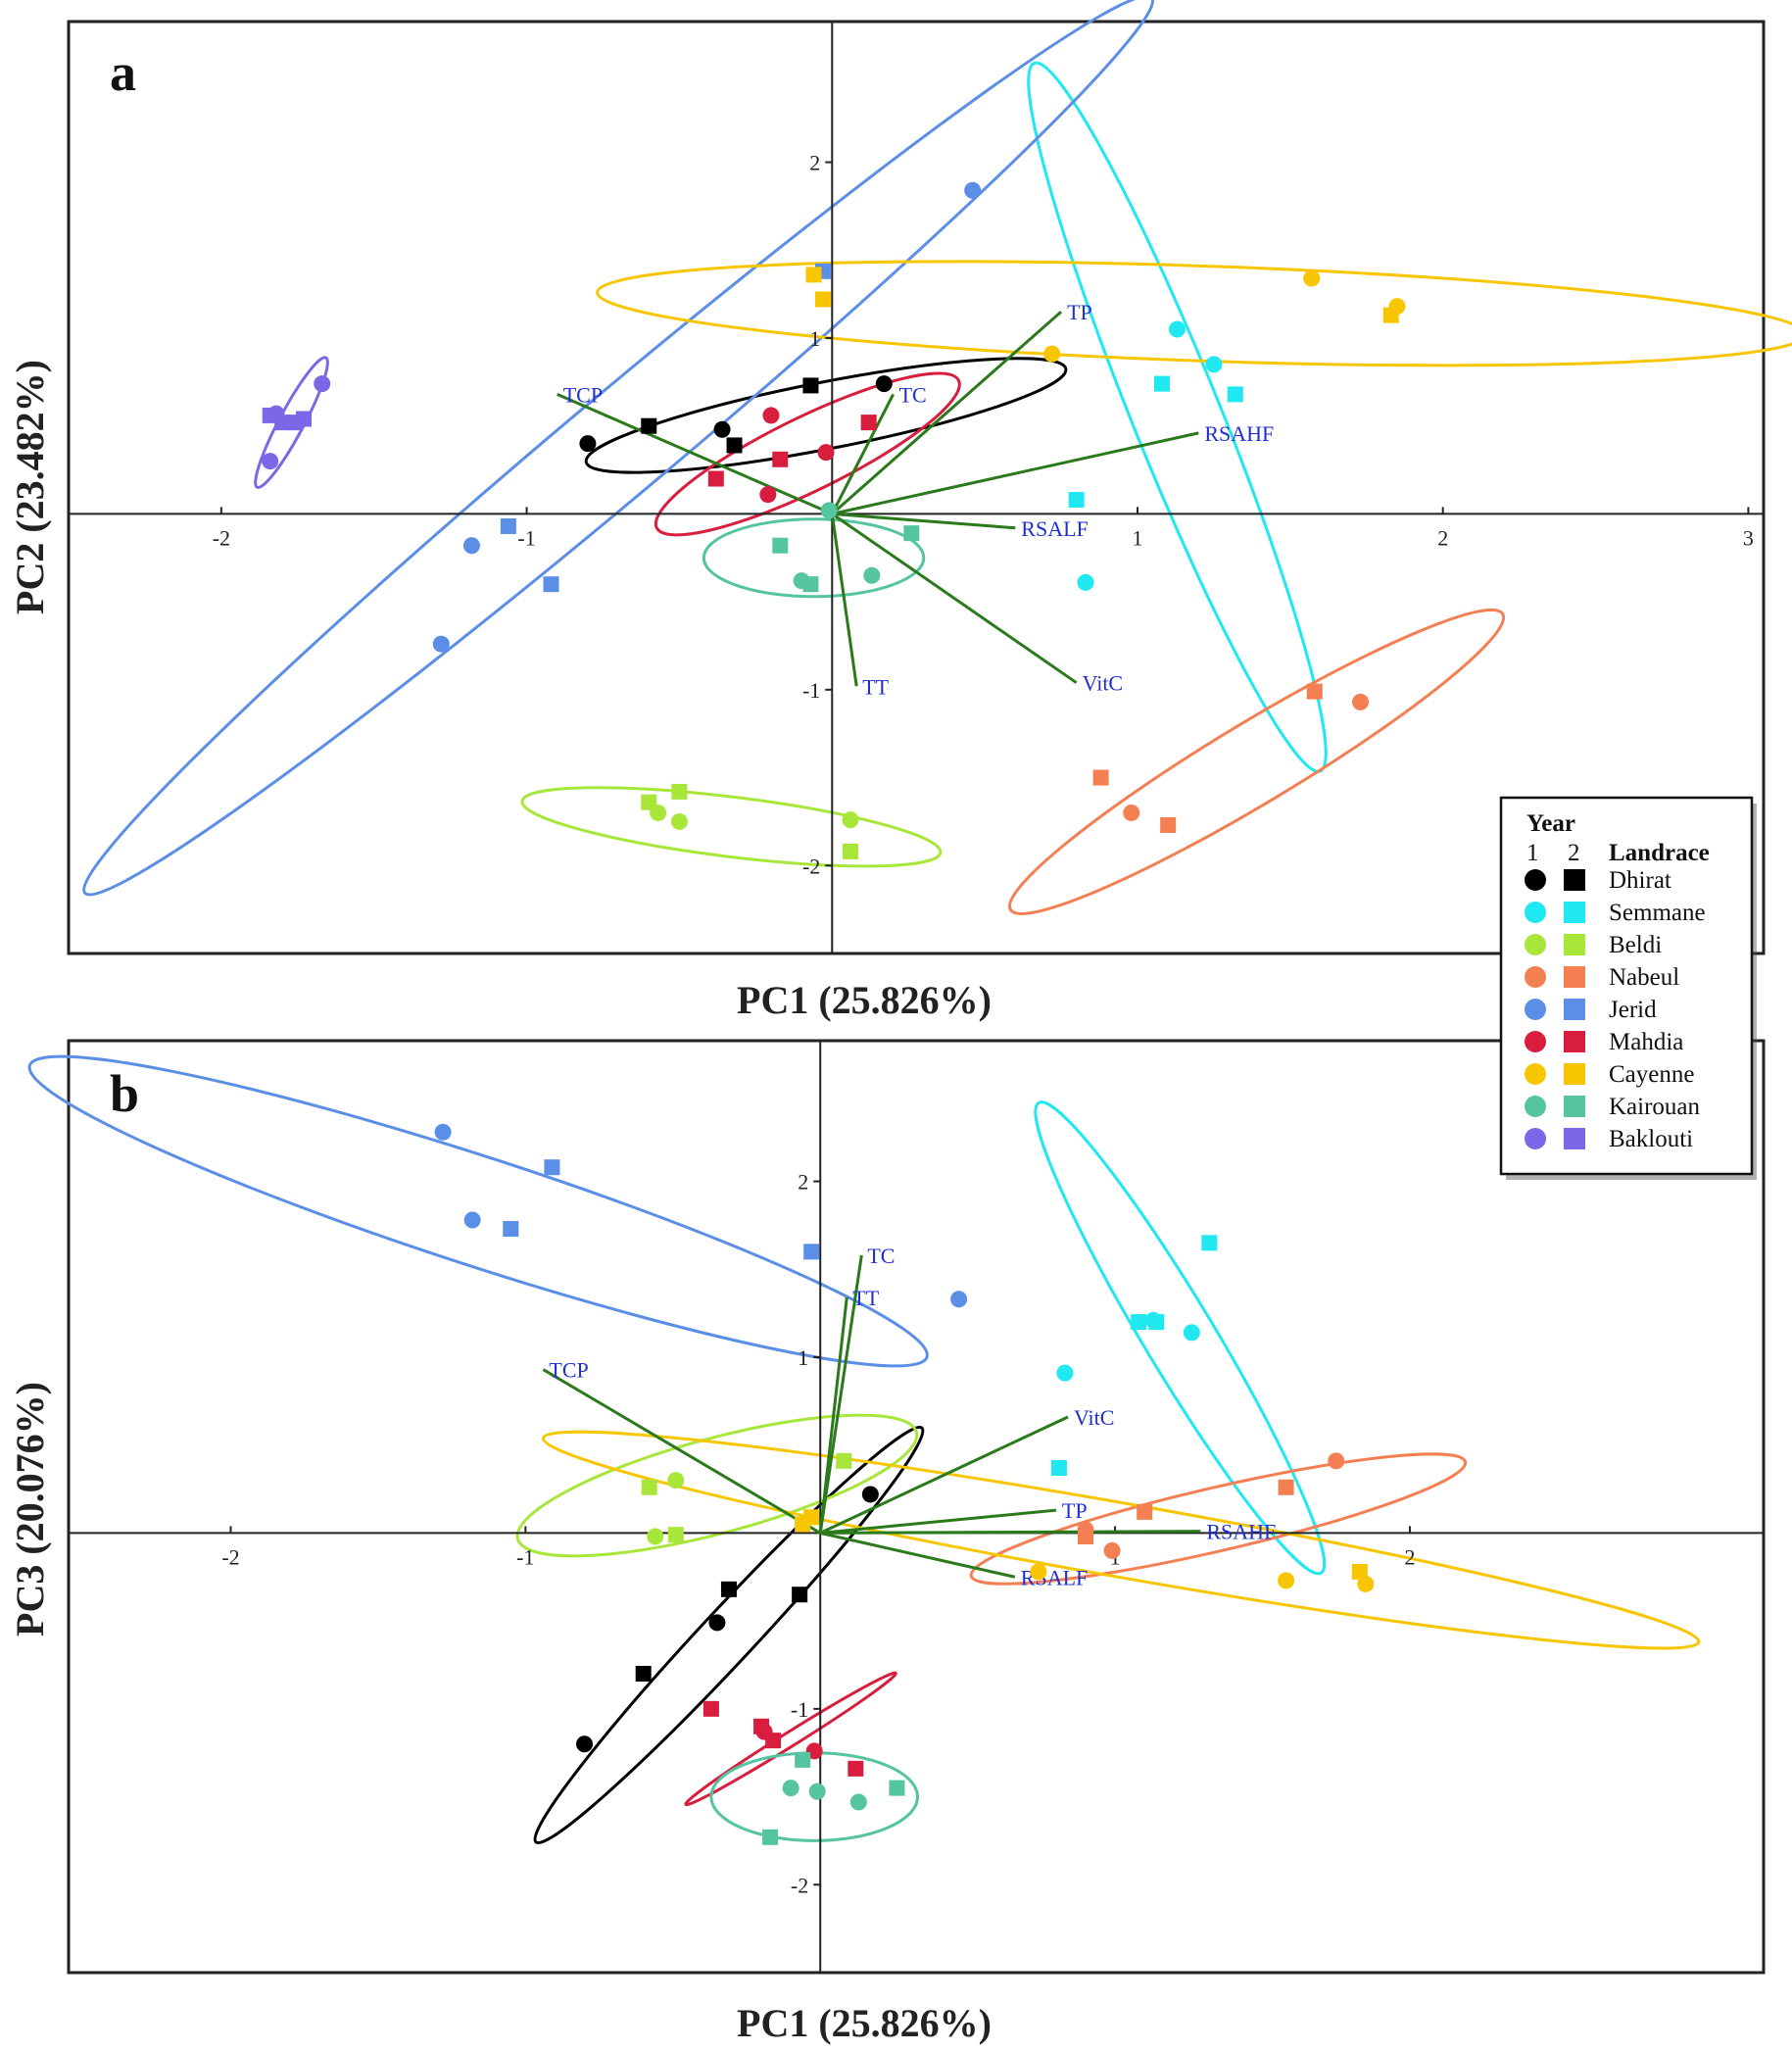 This screenshot has height=2051, width=1792. What do you see at coordinates (728, 1589) in the screenshot?
I see `point-dhirat-year2` at bounding box center [728, 1589].